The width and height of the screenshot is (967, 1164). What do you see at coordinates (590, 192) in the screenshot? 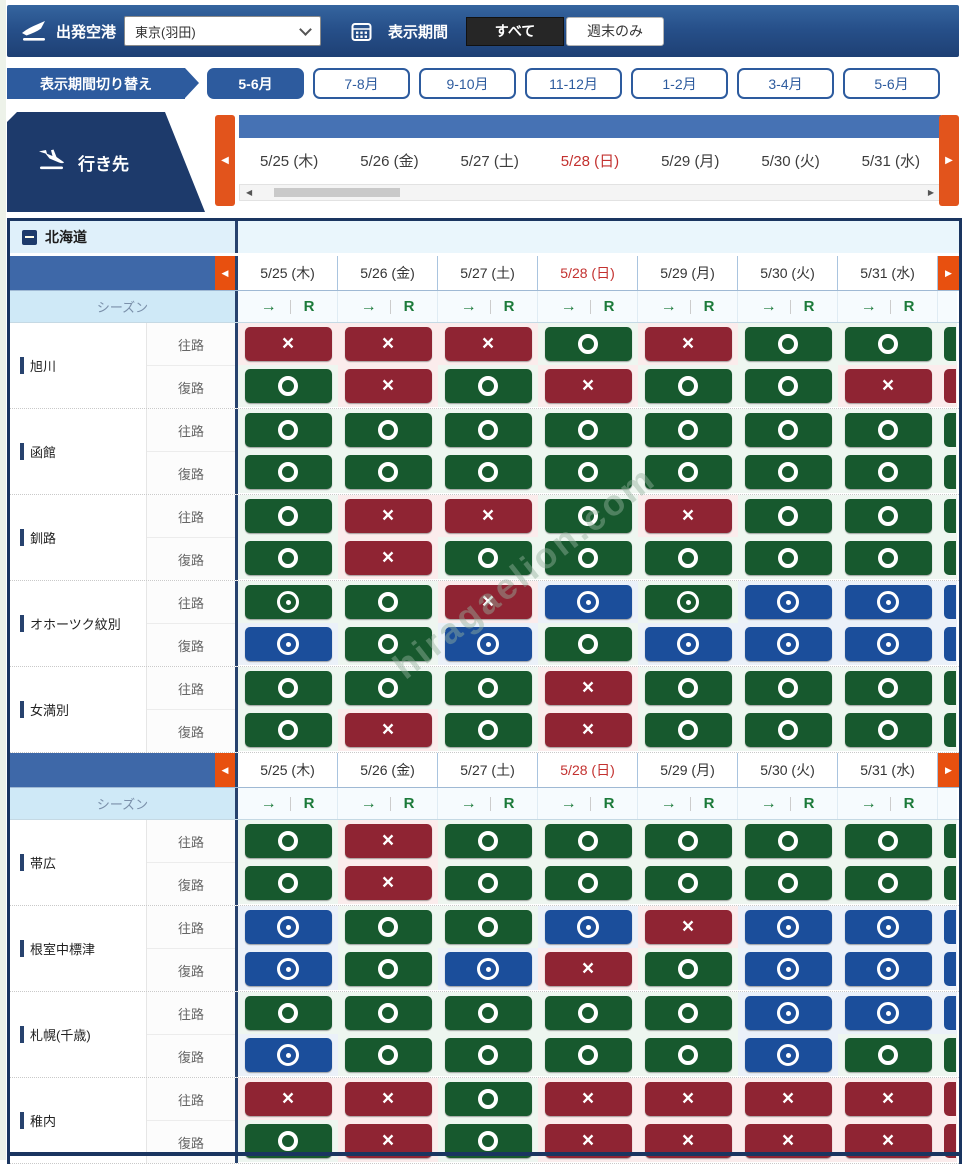
I see `carousel-scrollbar: ◀ ▶` at bounding box center [590, 192].